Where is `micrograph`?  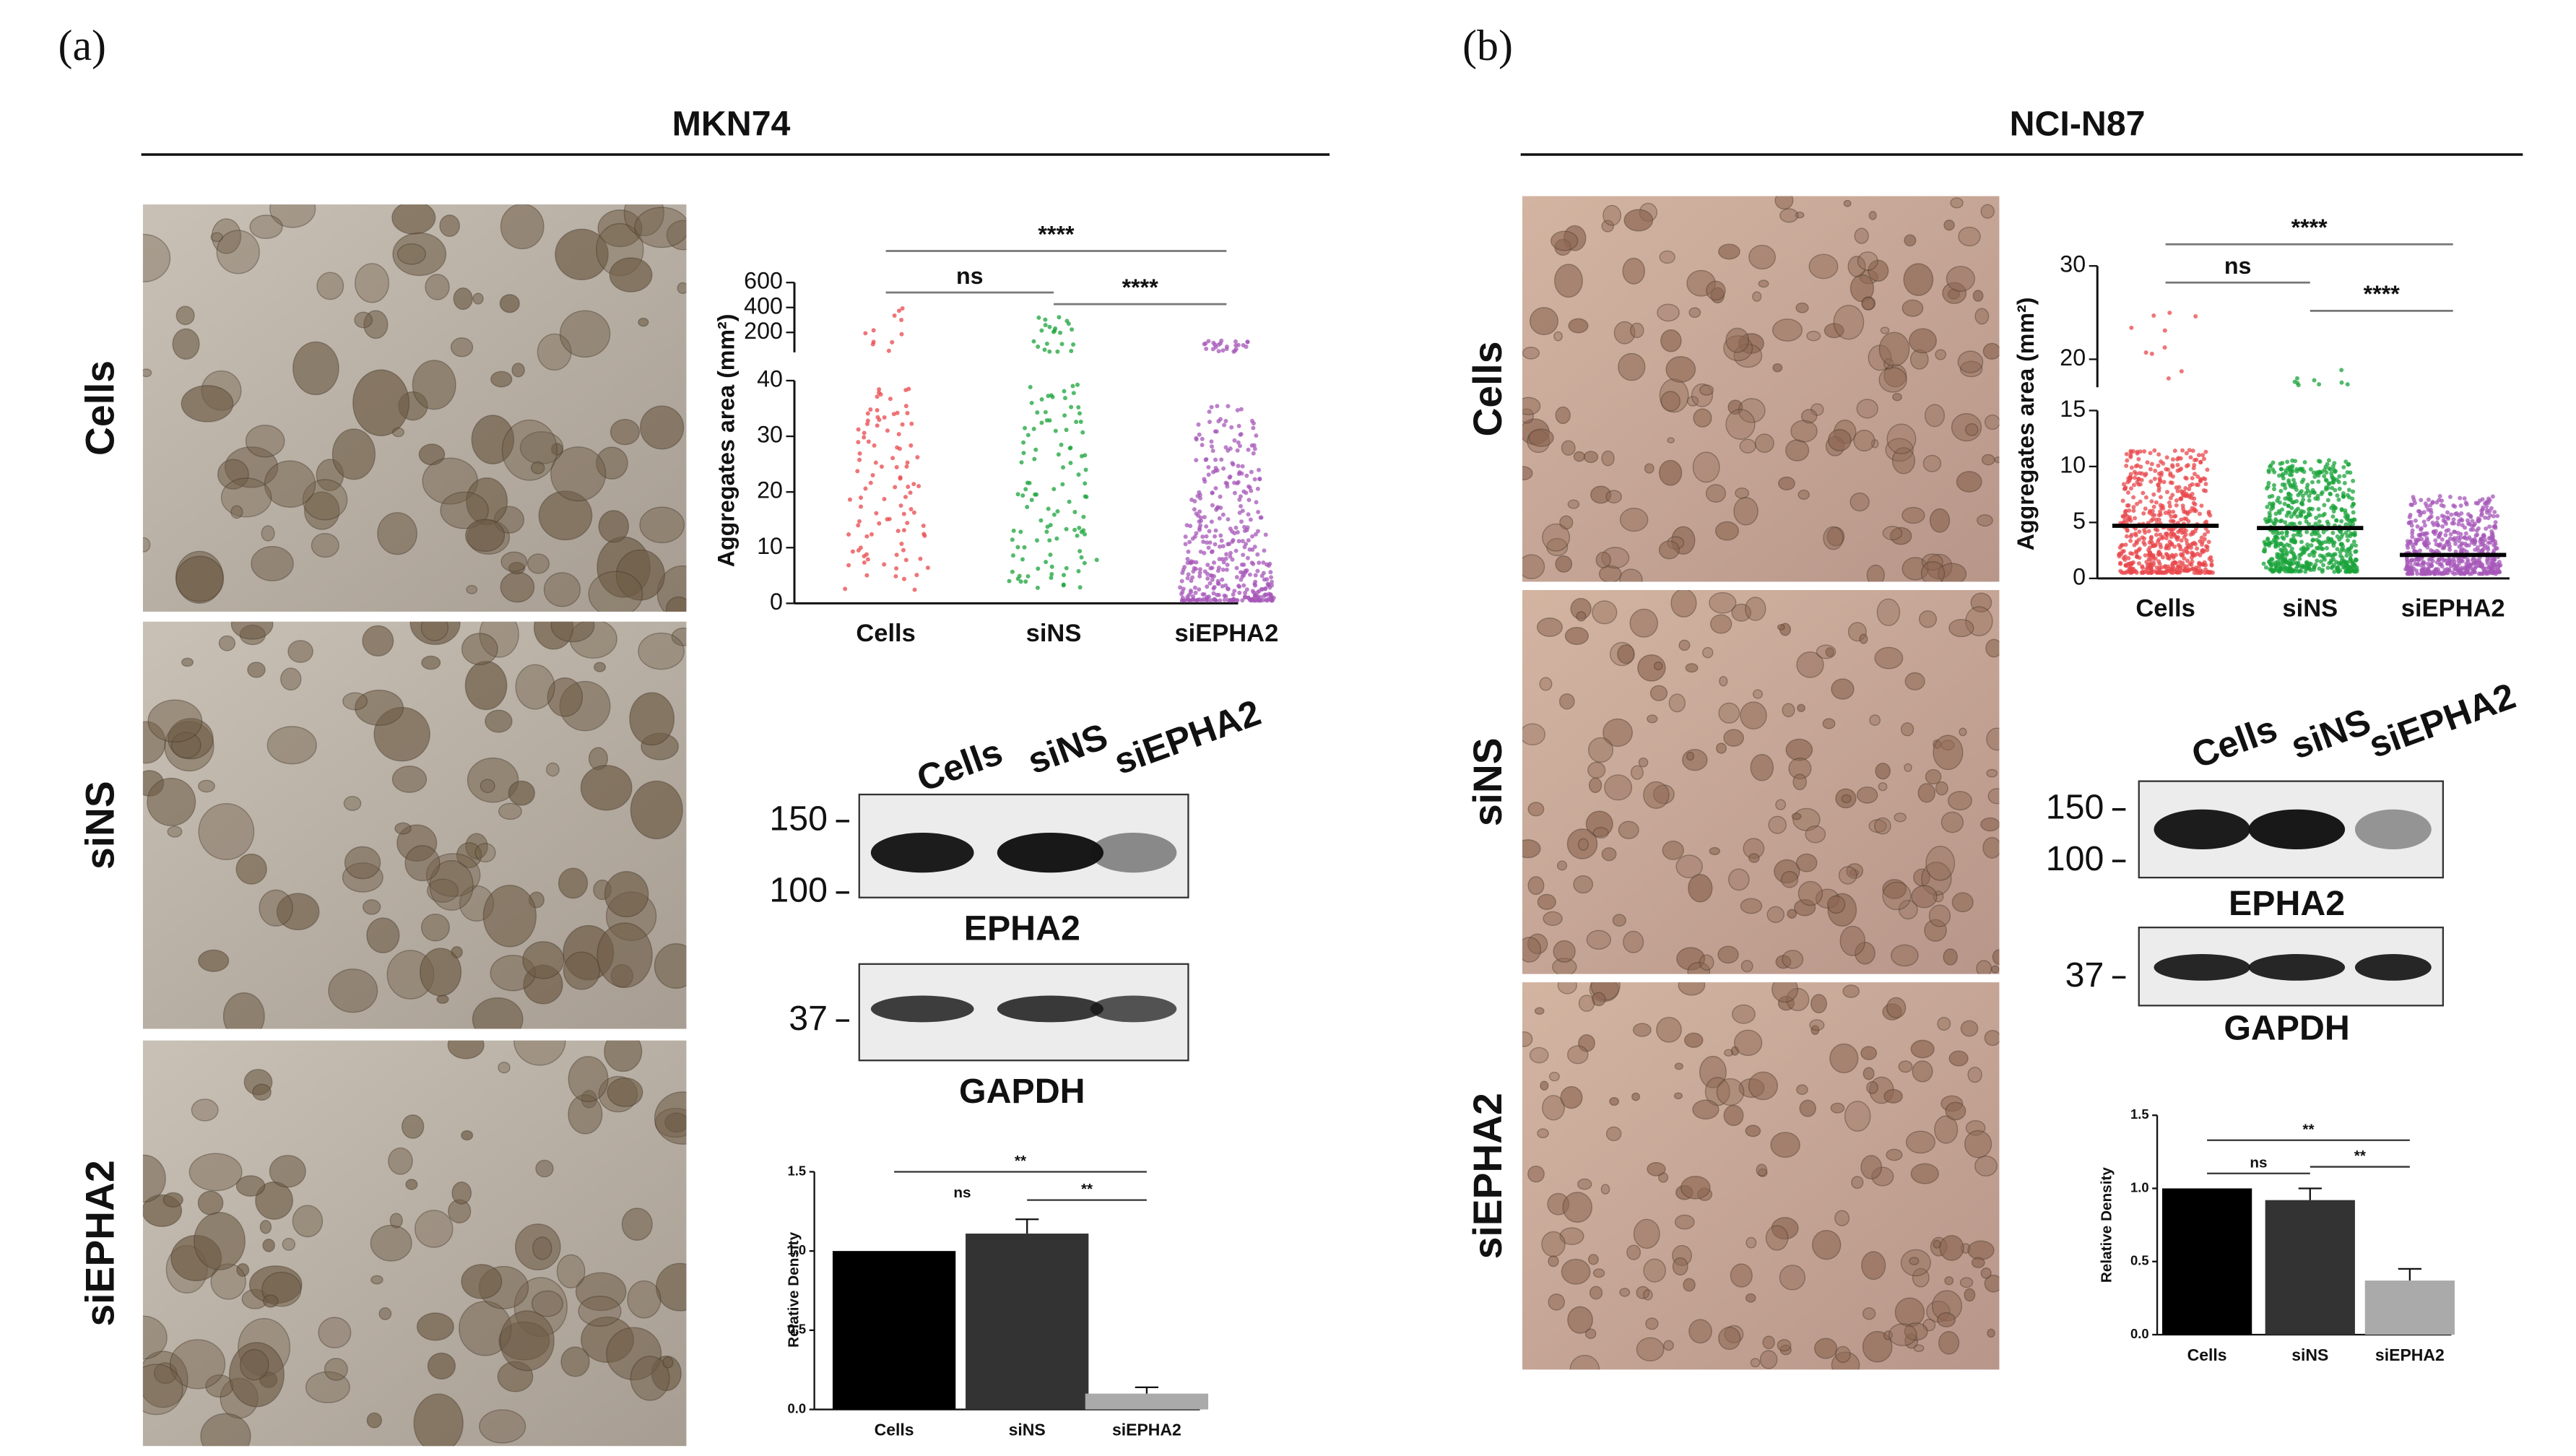 micrograph is located at coordinates (1761, 781).